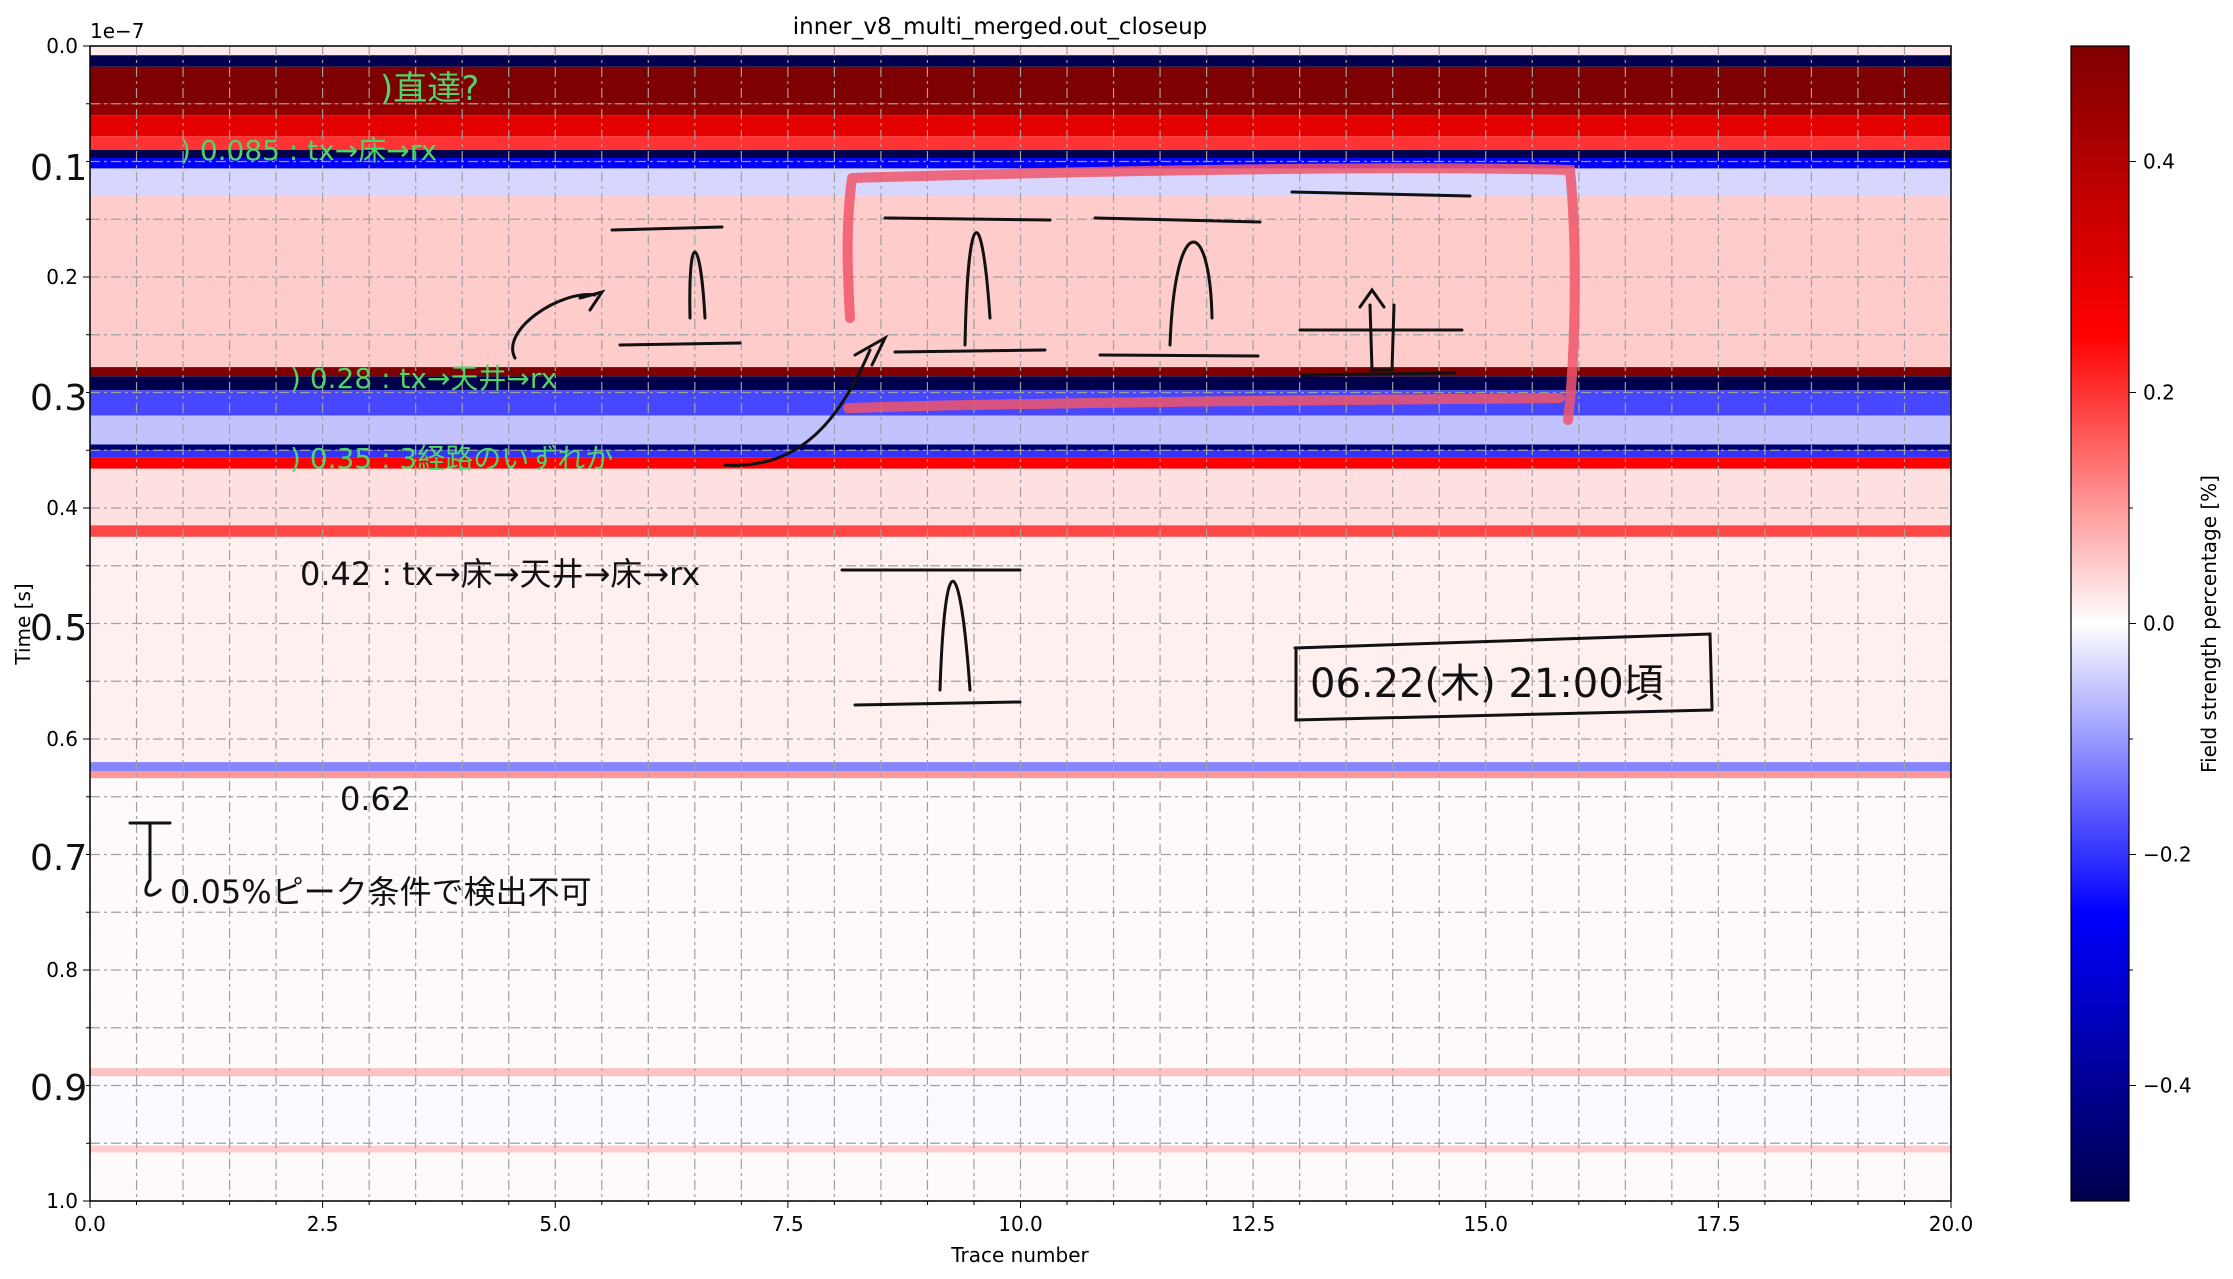  What do you see at coordinates (62, 970) in the screenshot?
I see `y-tick-label: 0.8` at bounding box center [62, 970].